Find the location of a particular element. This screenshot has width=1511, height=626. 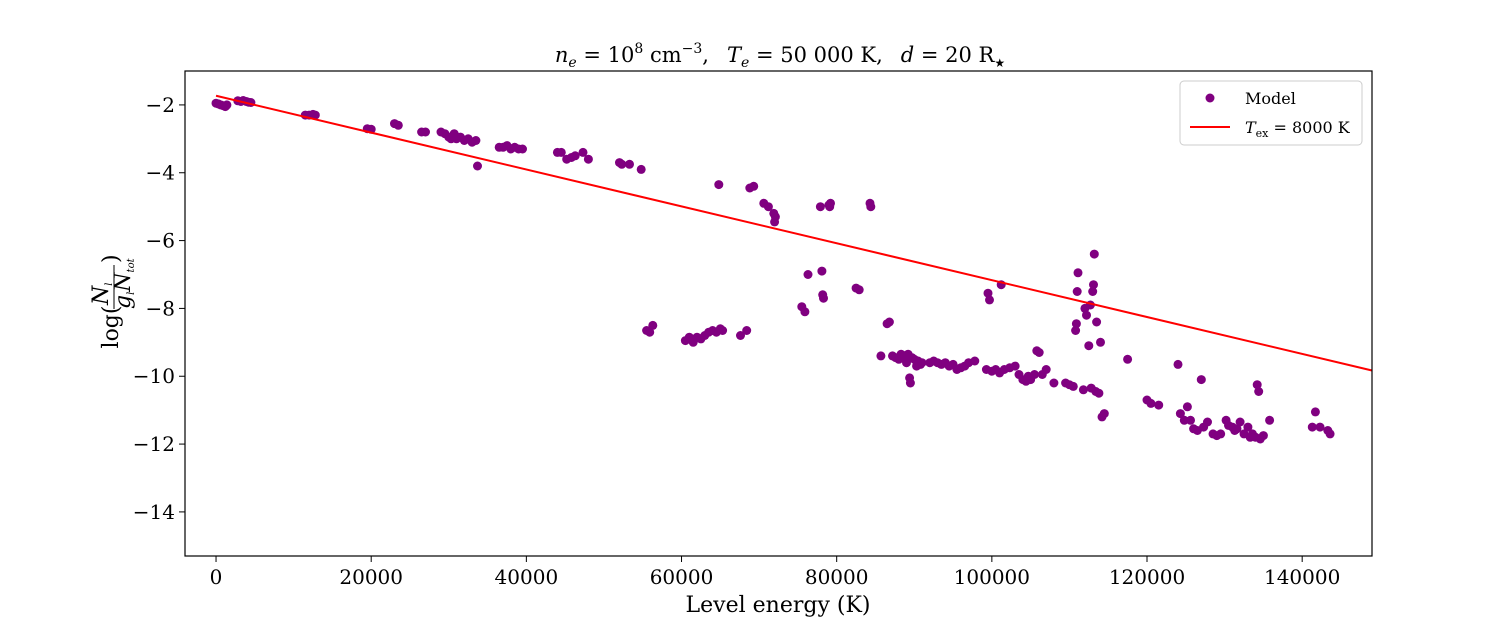

title-ne: n is located at coordinates (562, 55).